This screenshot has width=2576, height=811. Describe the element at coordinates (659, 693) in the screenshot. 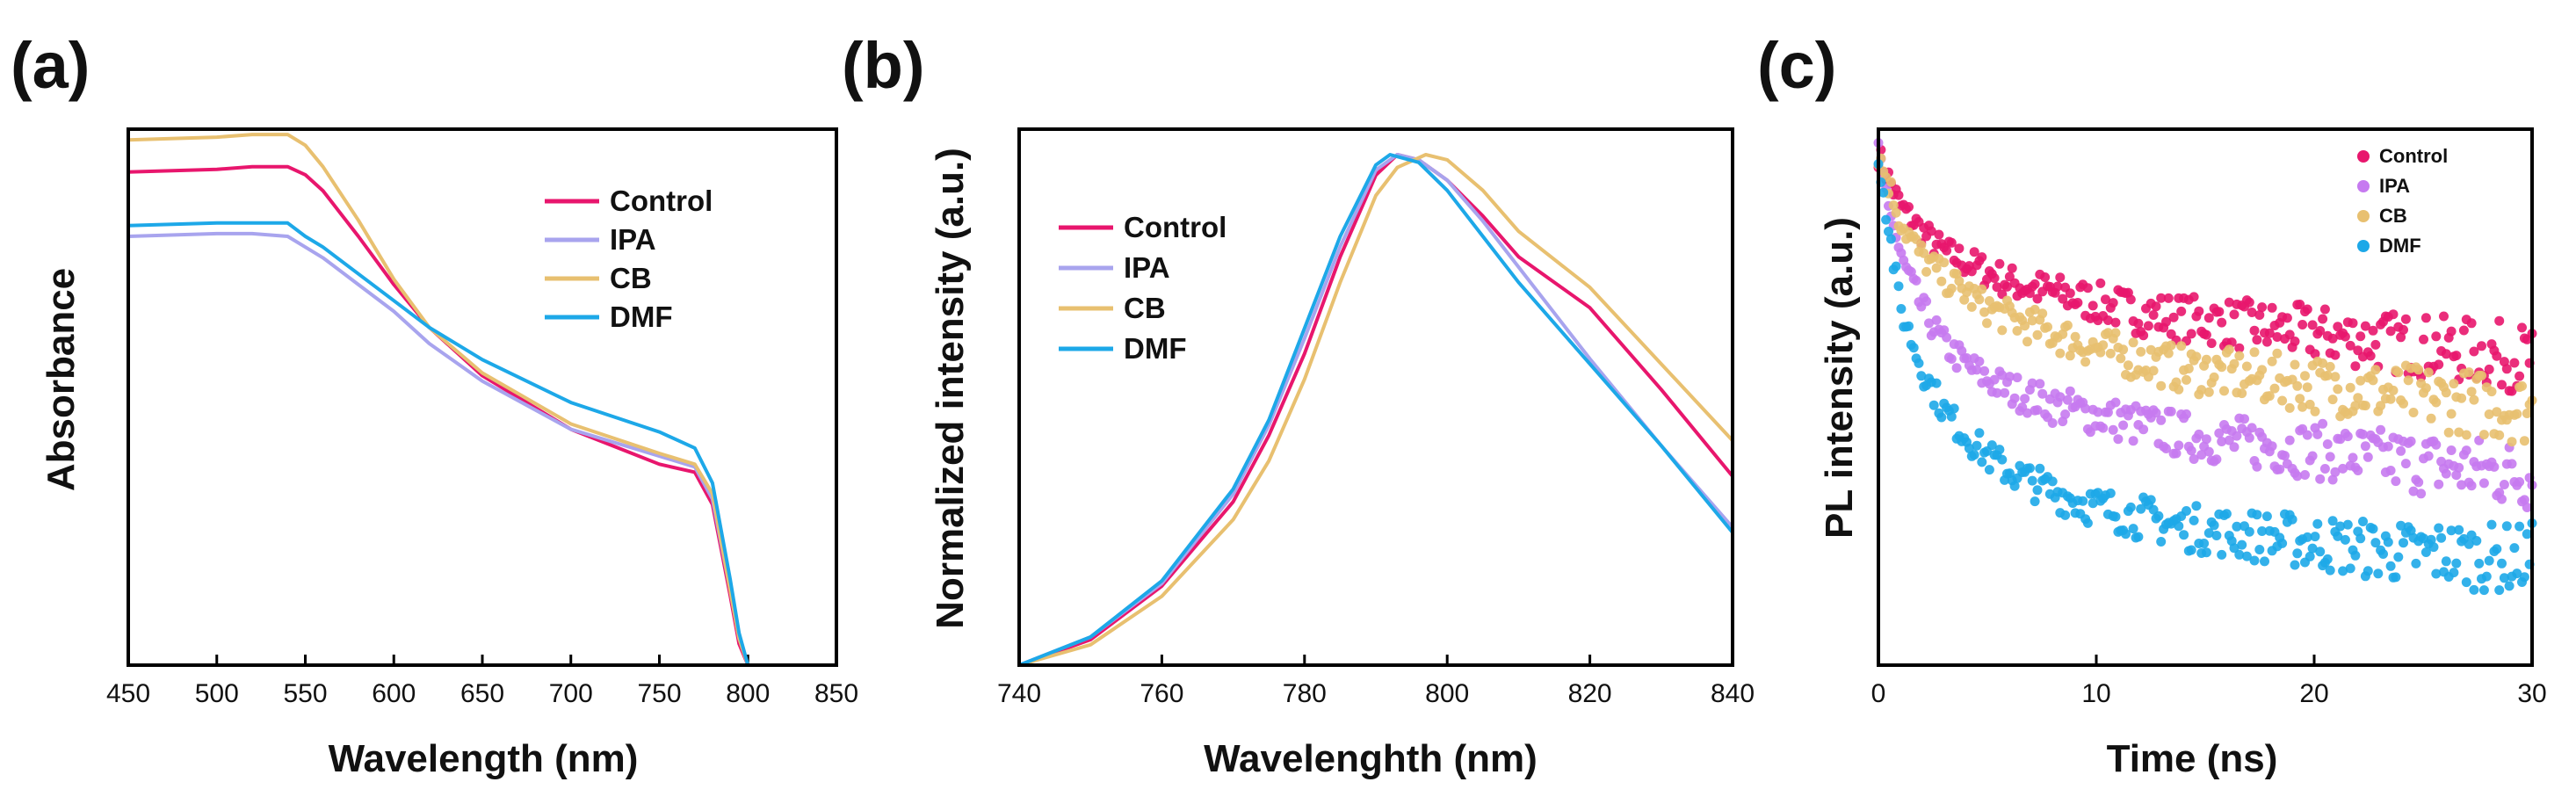

I see `x-tick-label-a-6: 750` at that location.